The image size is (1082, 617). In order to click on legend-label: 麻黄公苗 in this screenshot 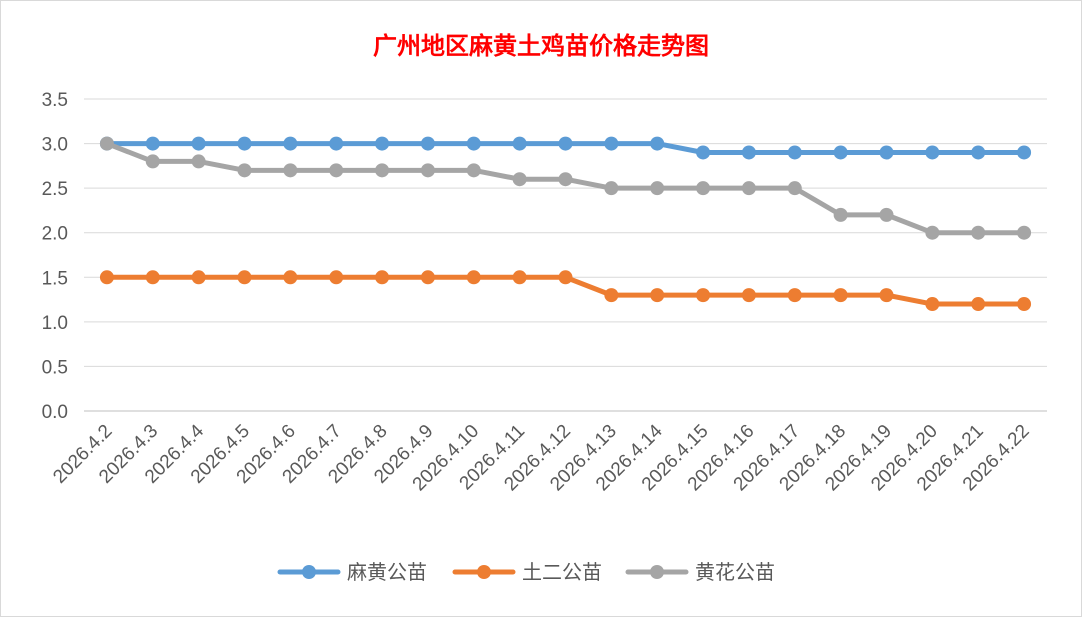, I will do `click(387, 572)`.